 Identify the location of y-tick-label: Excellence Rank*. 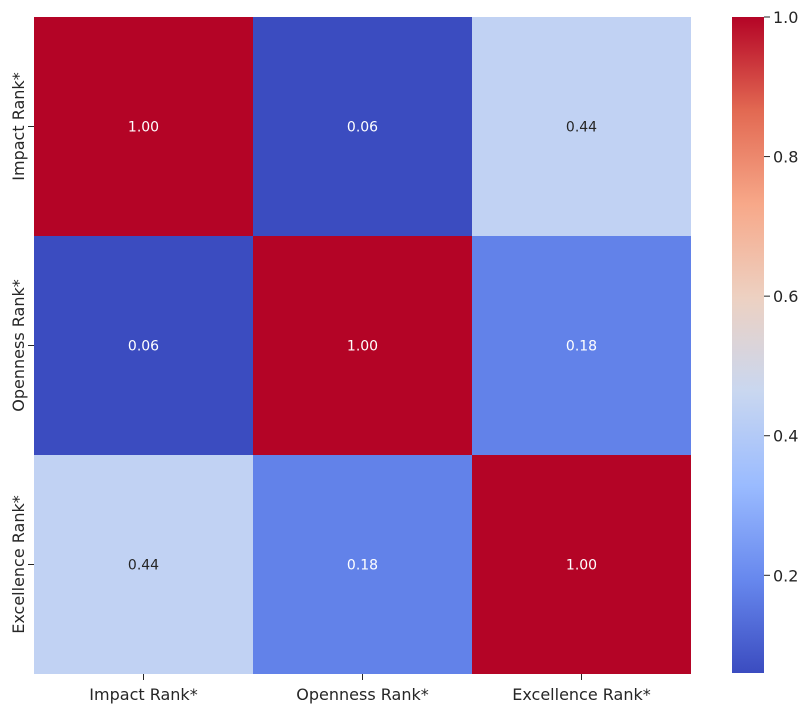
(18, 564).